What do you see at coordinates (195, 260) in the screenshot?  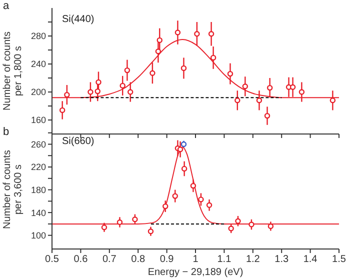 I see `x-tick-label: 1` at bounding box center [195, 260].